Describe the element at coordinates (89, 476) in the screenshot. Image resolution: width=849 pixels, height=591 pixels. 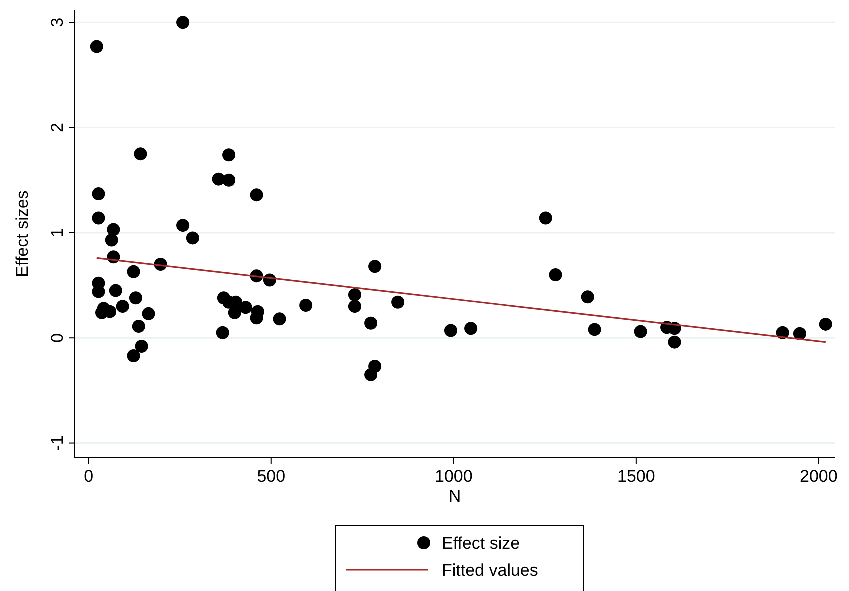
I see `x-tick-label: 0` at that location.